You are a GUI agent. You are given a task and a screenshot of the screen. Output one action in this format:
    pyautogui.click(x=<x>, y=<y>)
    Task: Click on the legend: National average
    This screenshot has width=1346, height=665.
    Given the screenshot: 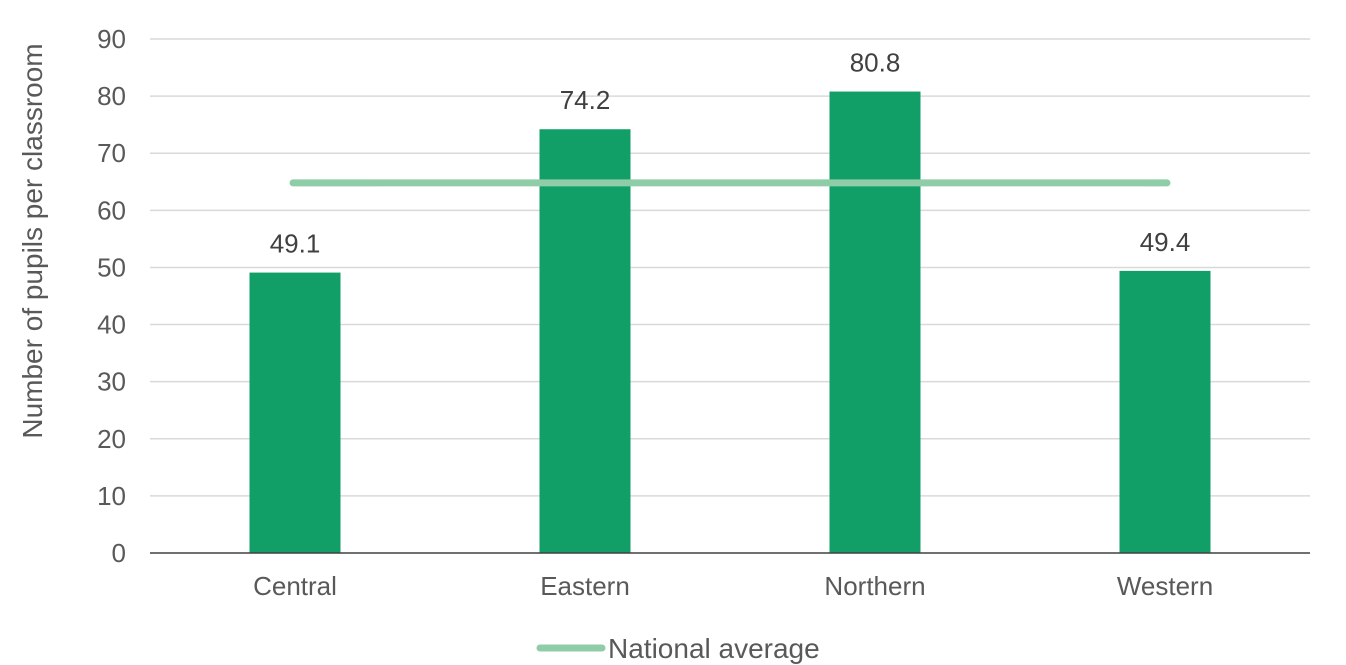 What is the action you would take?
    pyautogui.click(x=678, y=648)
    